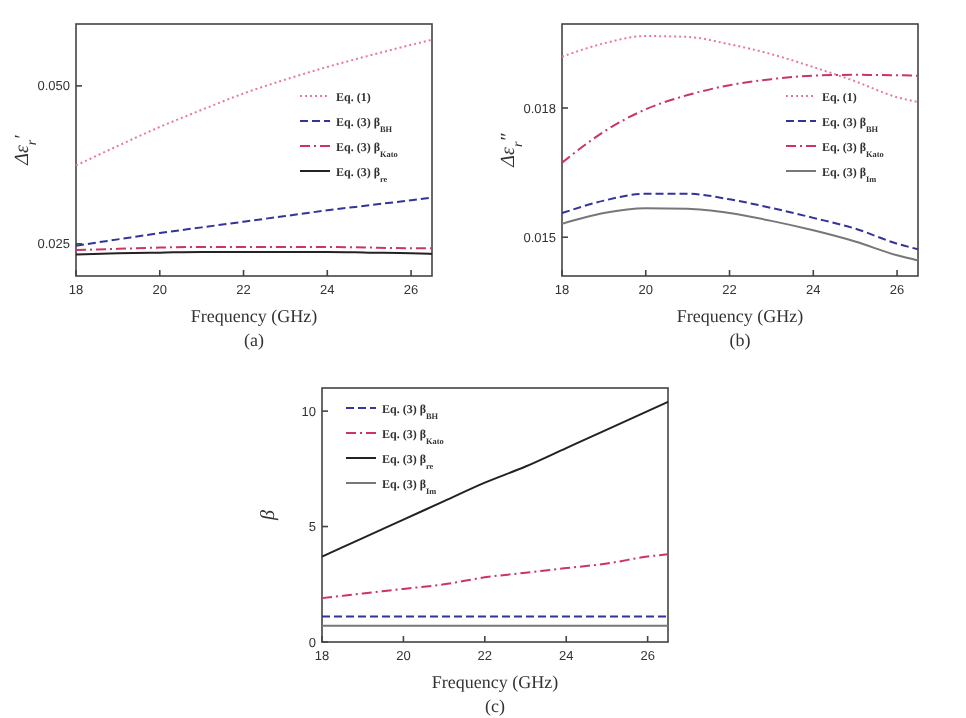 The image size is (966, 718). What do you see at coordinates (740, 340) in the screenshot?
I see `text: (b)` at bounding box center [740, 340].